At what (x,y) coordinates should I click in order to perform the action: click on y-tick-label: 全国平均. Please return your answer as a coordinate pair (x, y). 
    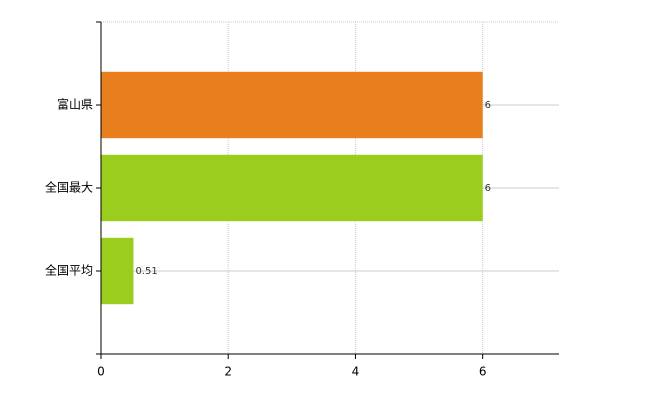
    Looking at the image, I should click on (69, 270).